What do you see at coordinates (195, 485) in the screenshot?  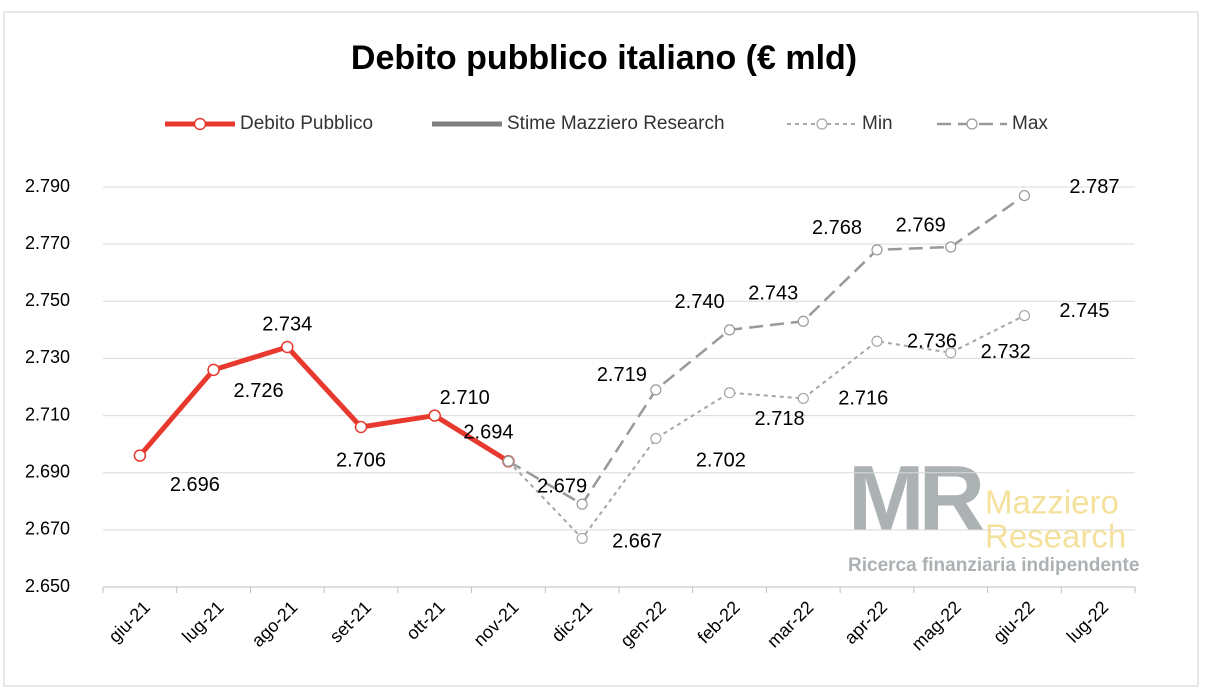 I see `data-label: 2.696` at bounding box center [195, 485].